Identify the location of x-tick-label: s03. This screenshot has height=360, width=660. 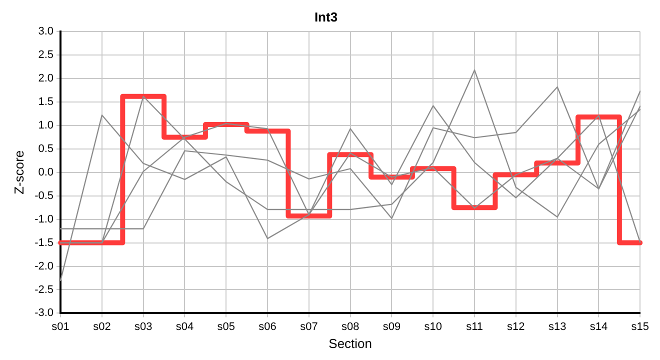
(143, 326).